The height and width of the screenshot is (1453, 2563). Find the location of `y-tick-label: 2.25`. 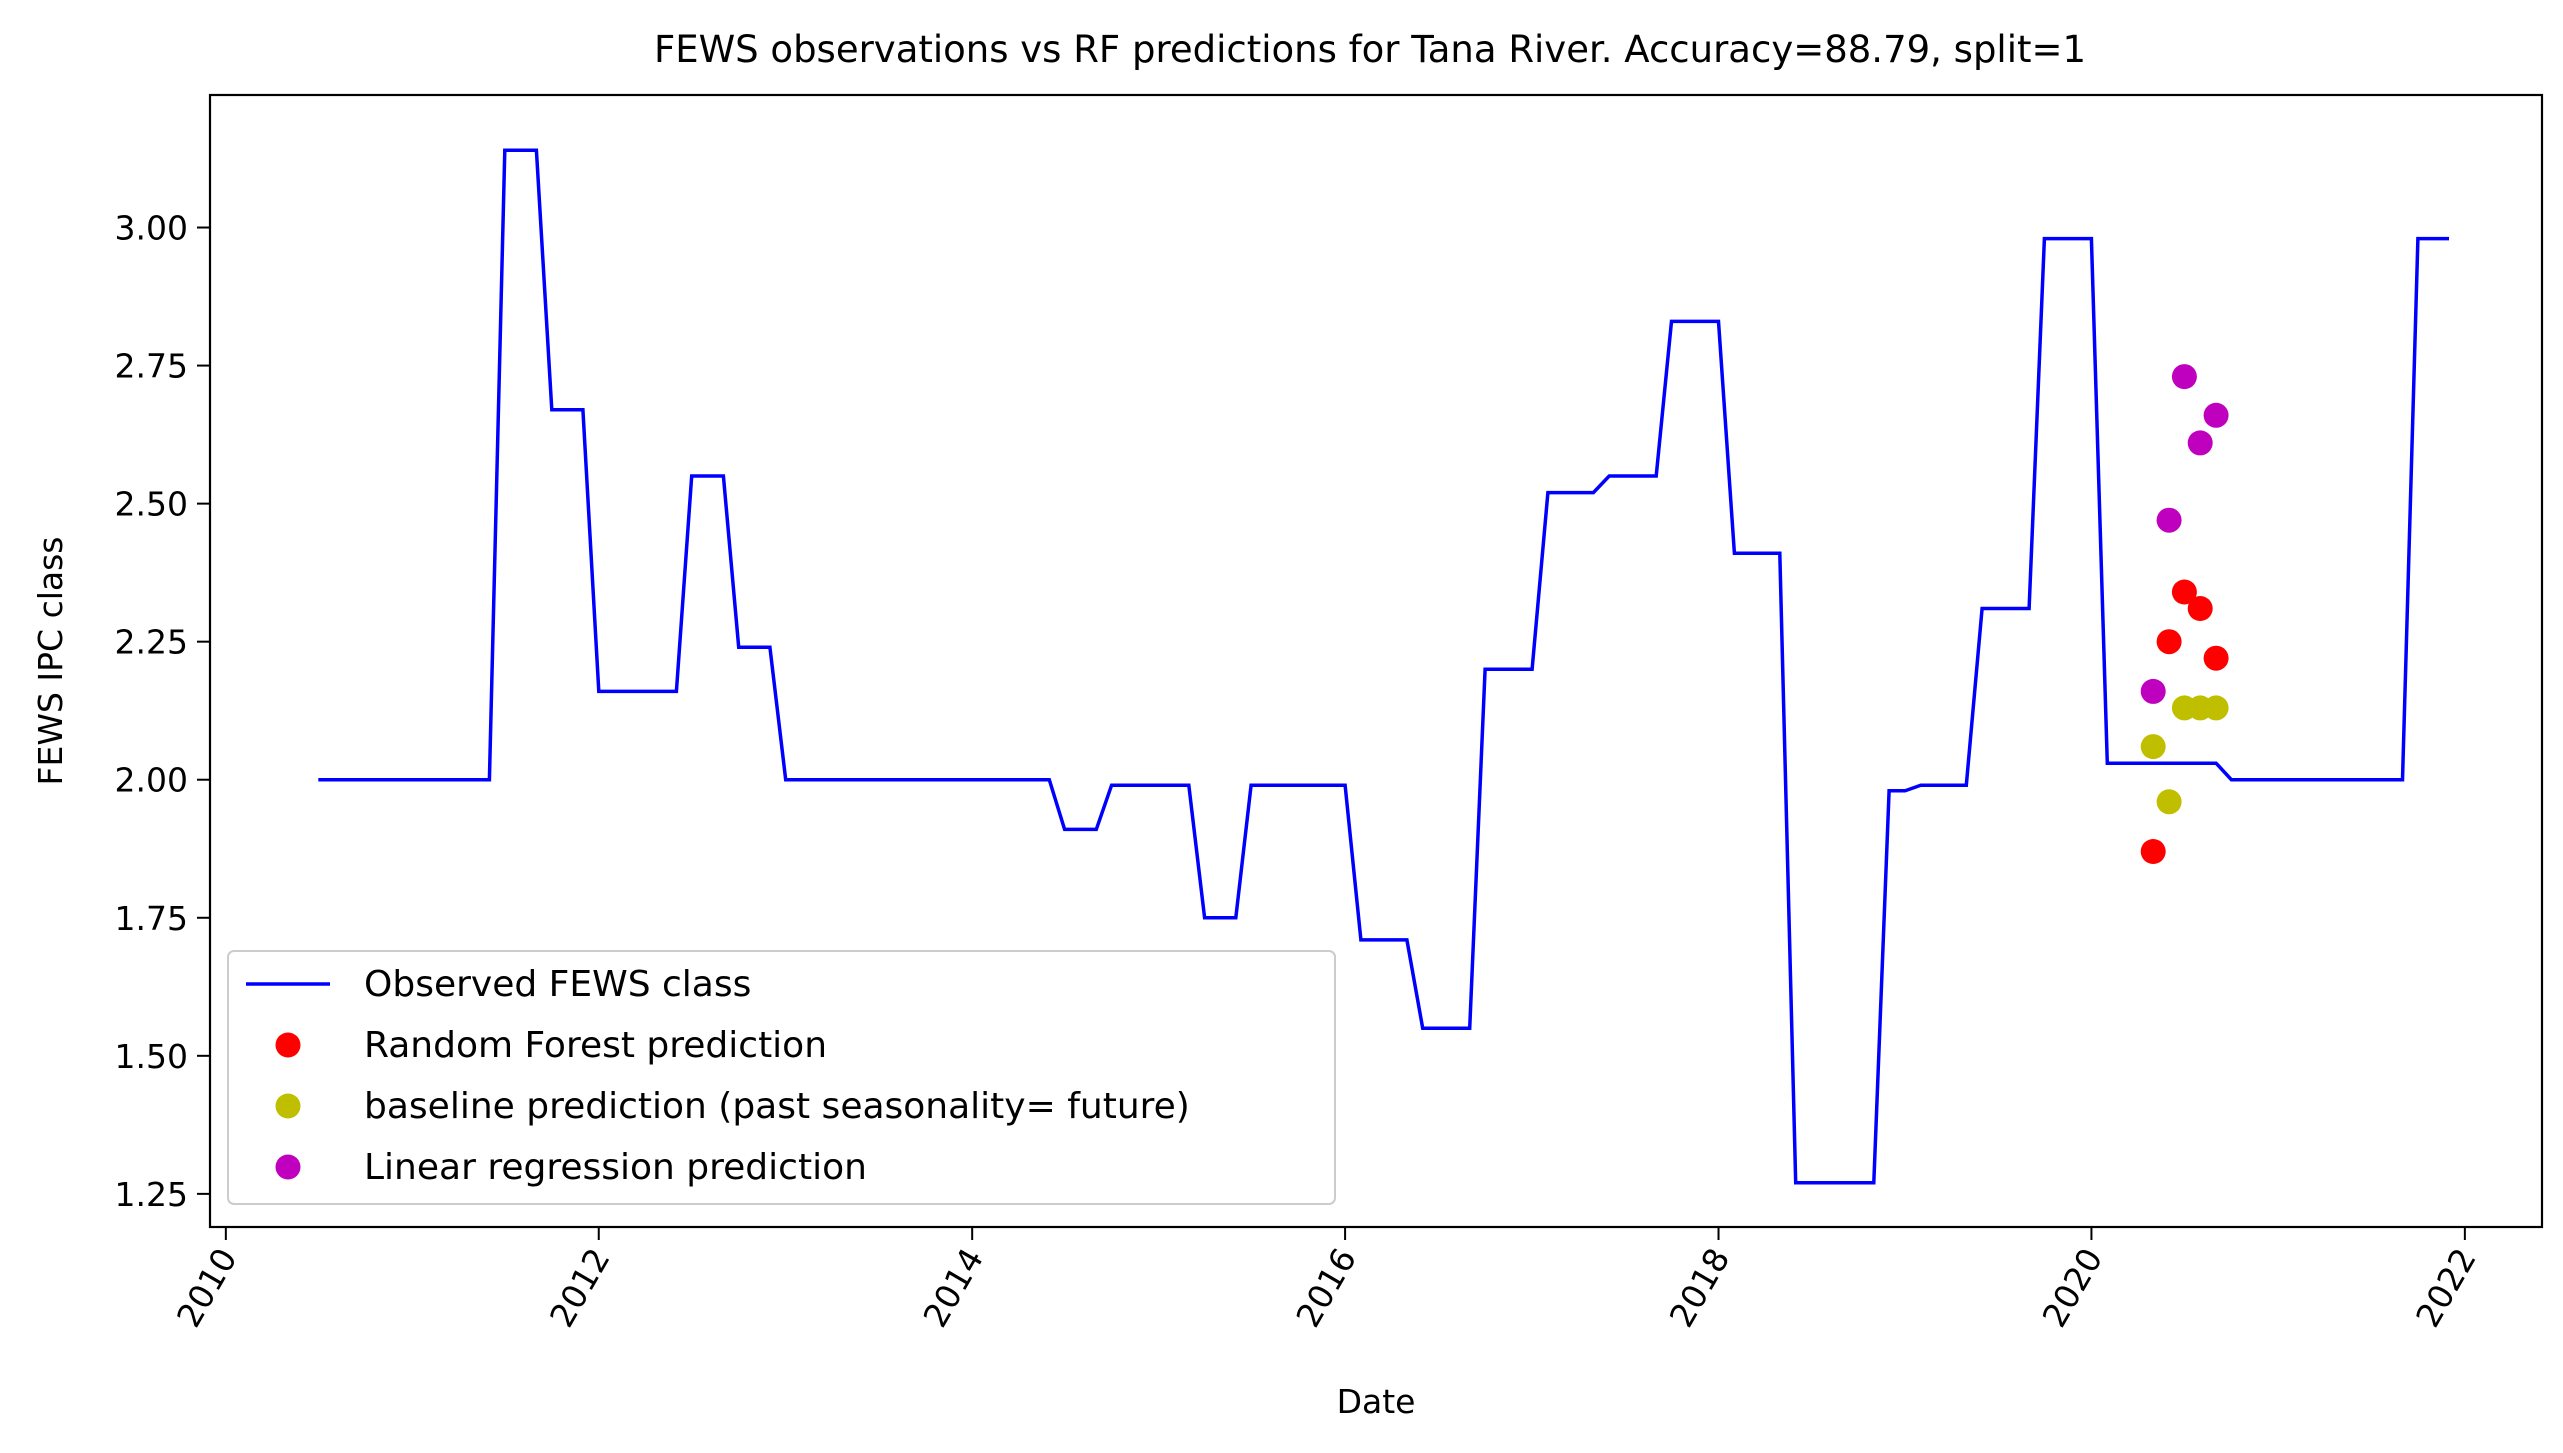

y-tick-label: 2.25 is located at coordinates (151, 642).